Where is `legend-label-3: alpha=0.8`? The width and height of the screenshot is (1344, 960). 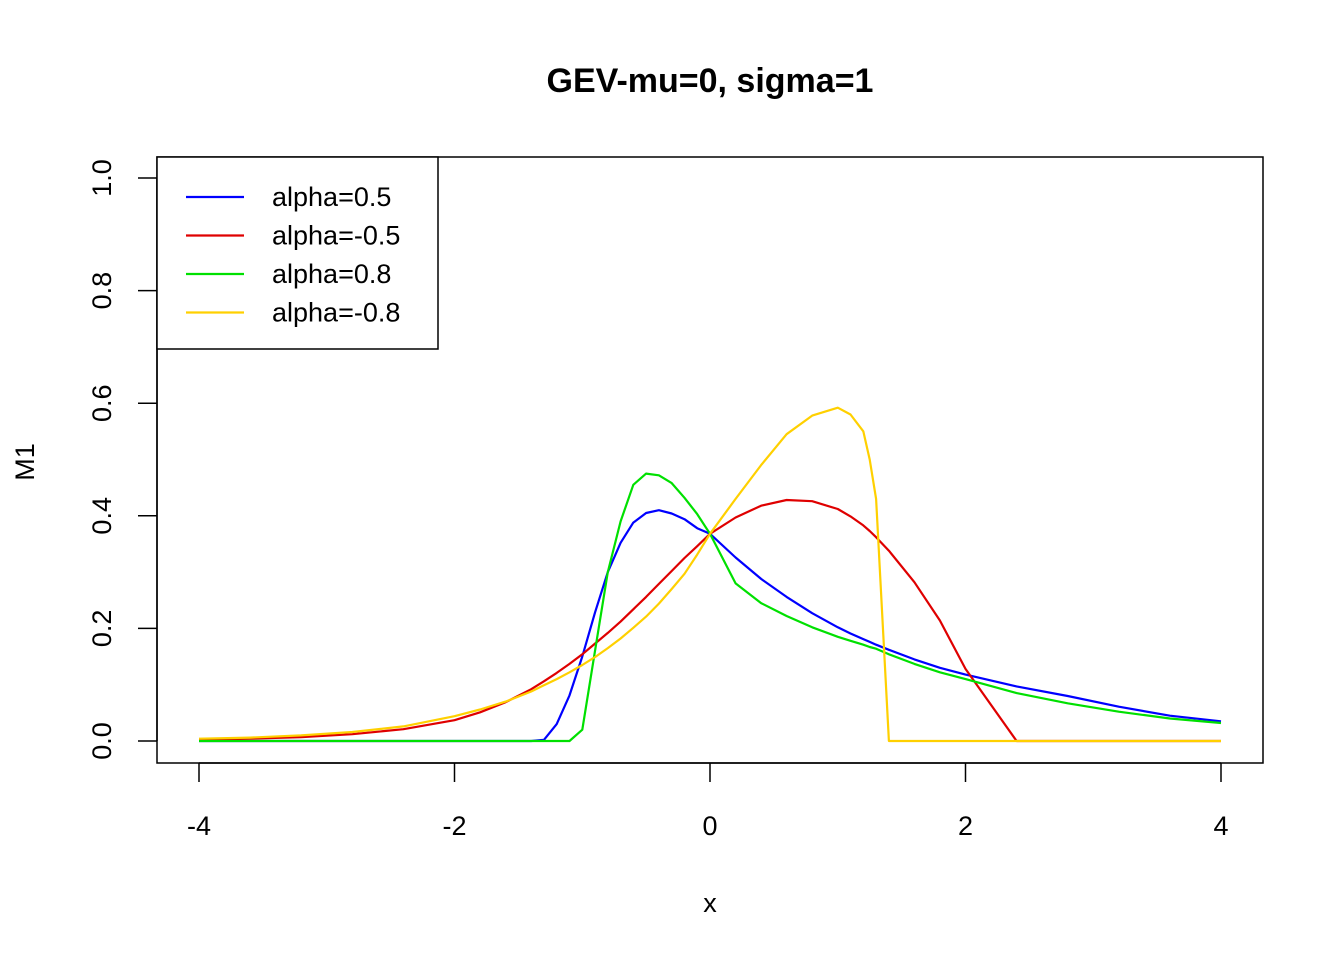
legend-label-3: alpha=0.8 is located at coordinates (331, 274).